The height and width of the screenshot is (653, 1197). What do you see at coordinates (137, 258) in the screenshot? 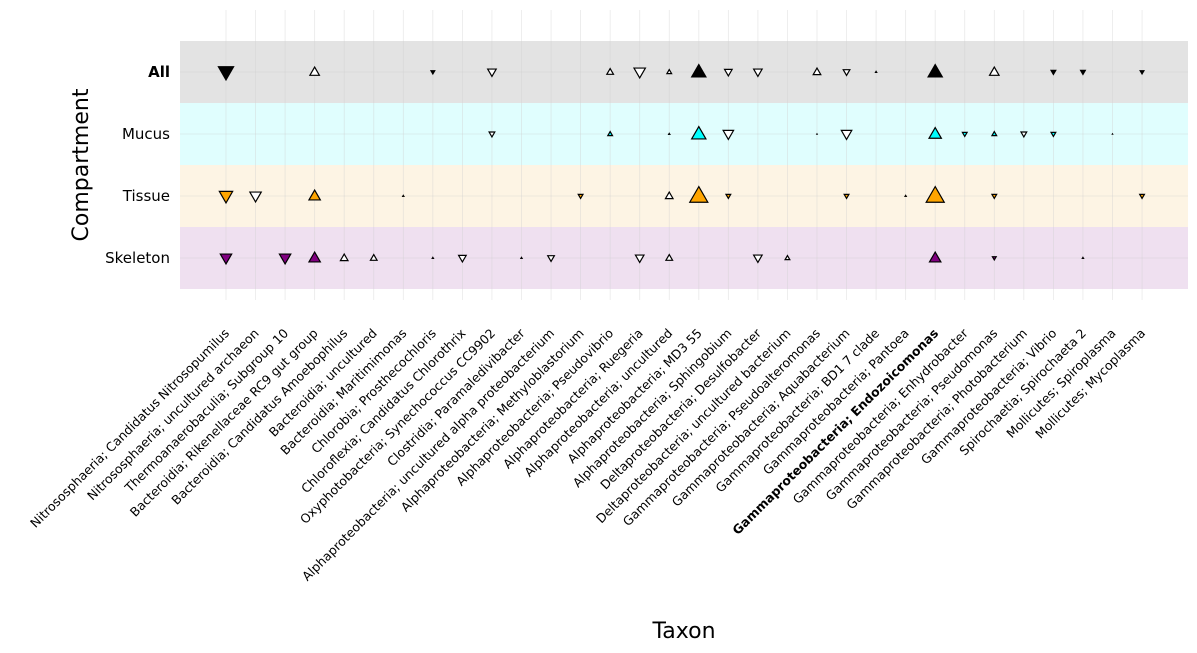
I see `y-tick-label: Skeleton` at bounding box center [137, 258].